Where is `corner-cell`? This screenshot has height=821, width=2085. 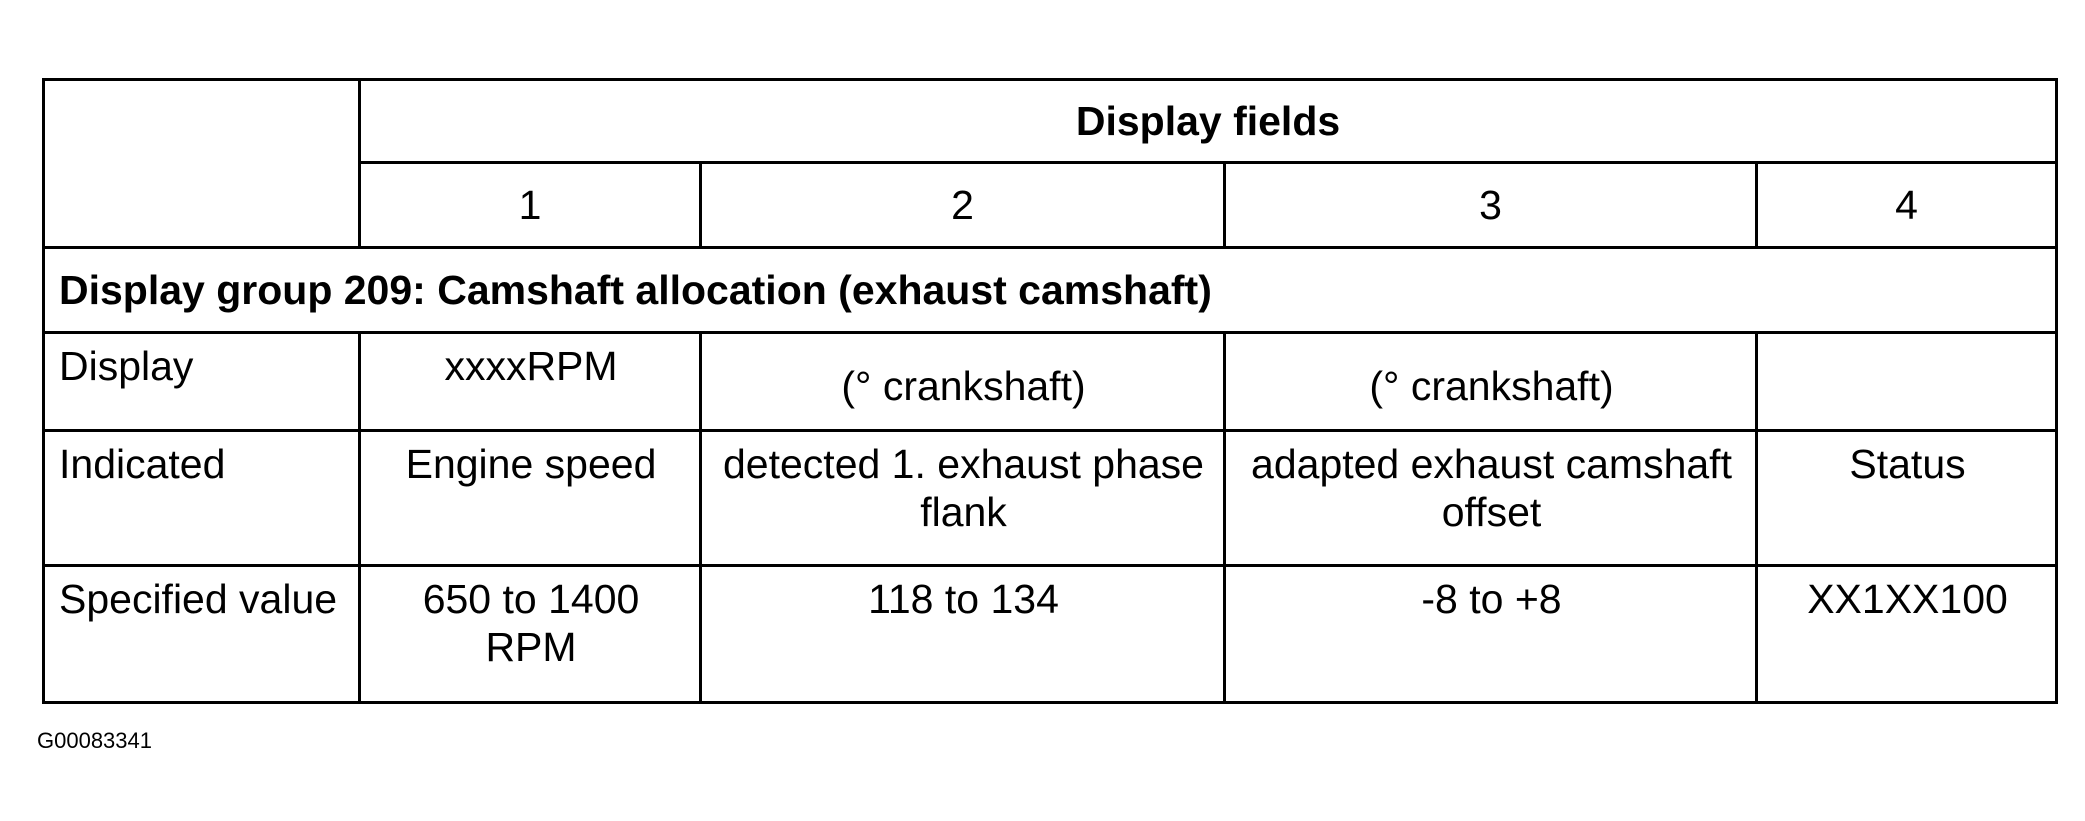
corner-cell is located at coordinates (201, 163).